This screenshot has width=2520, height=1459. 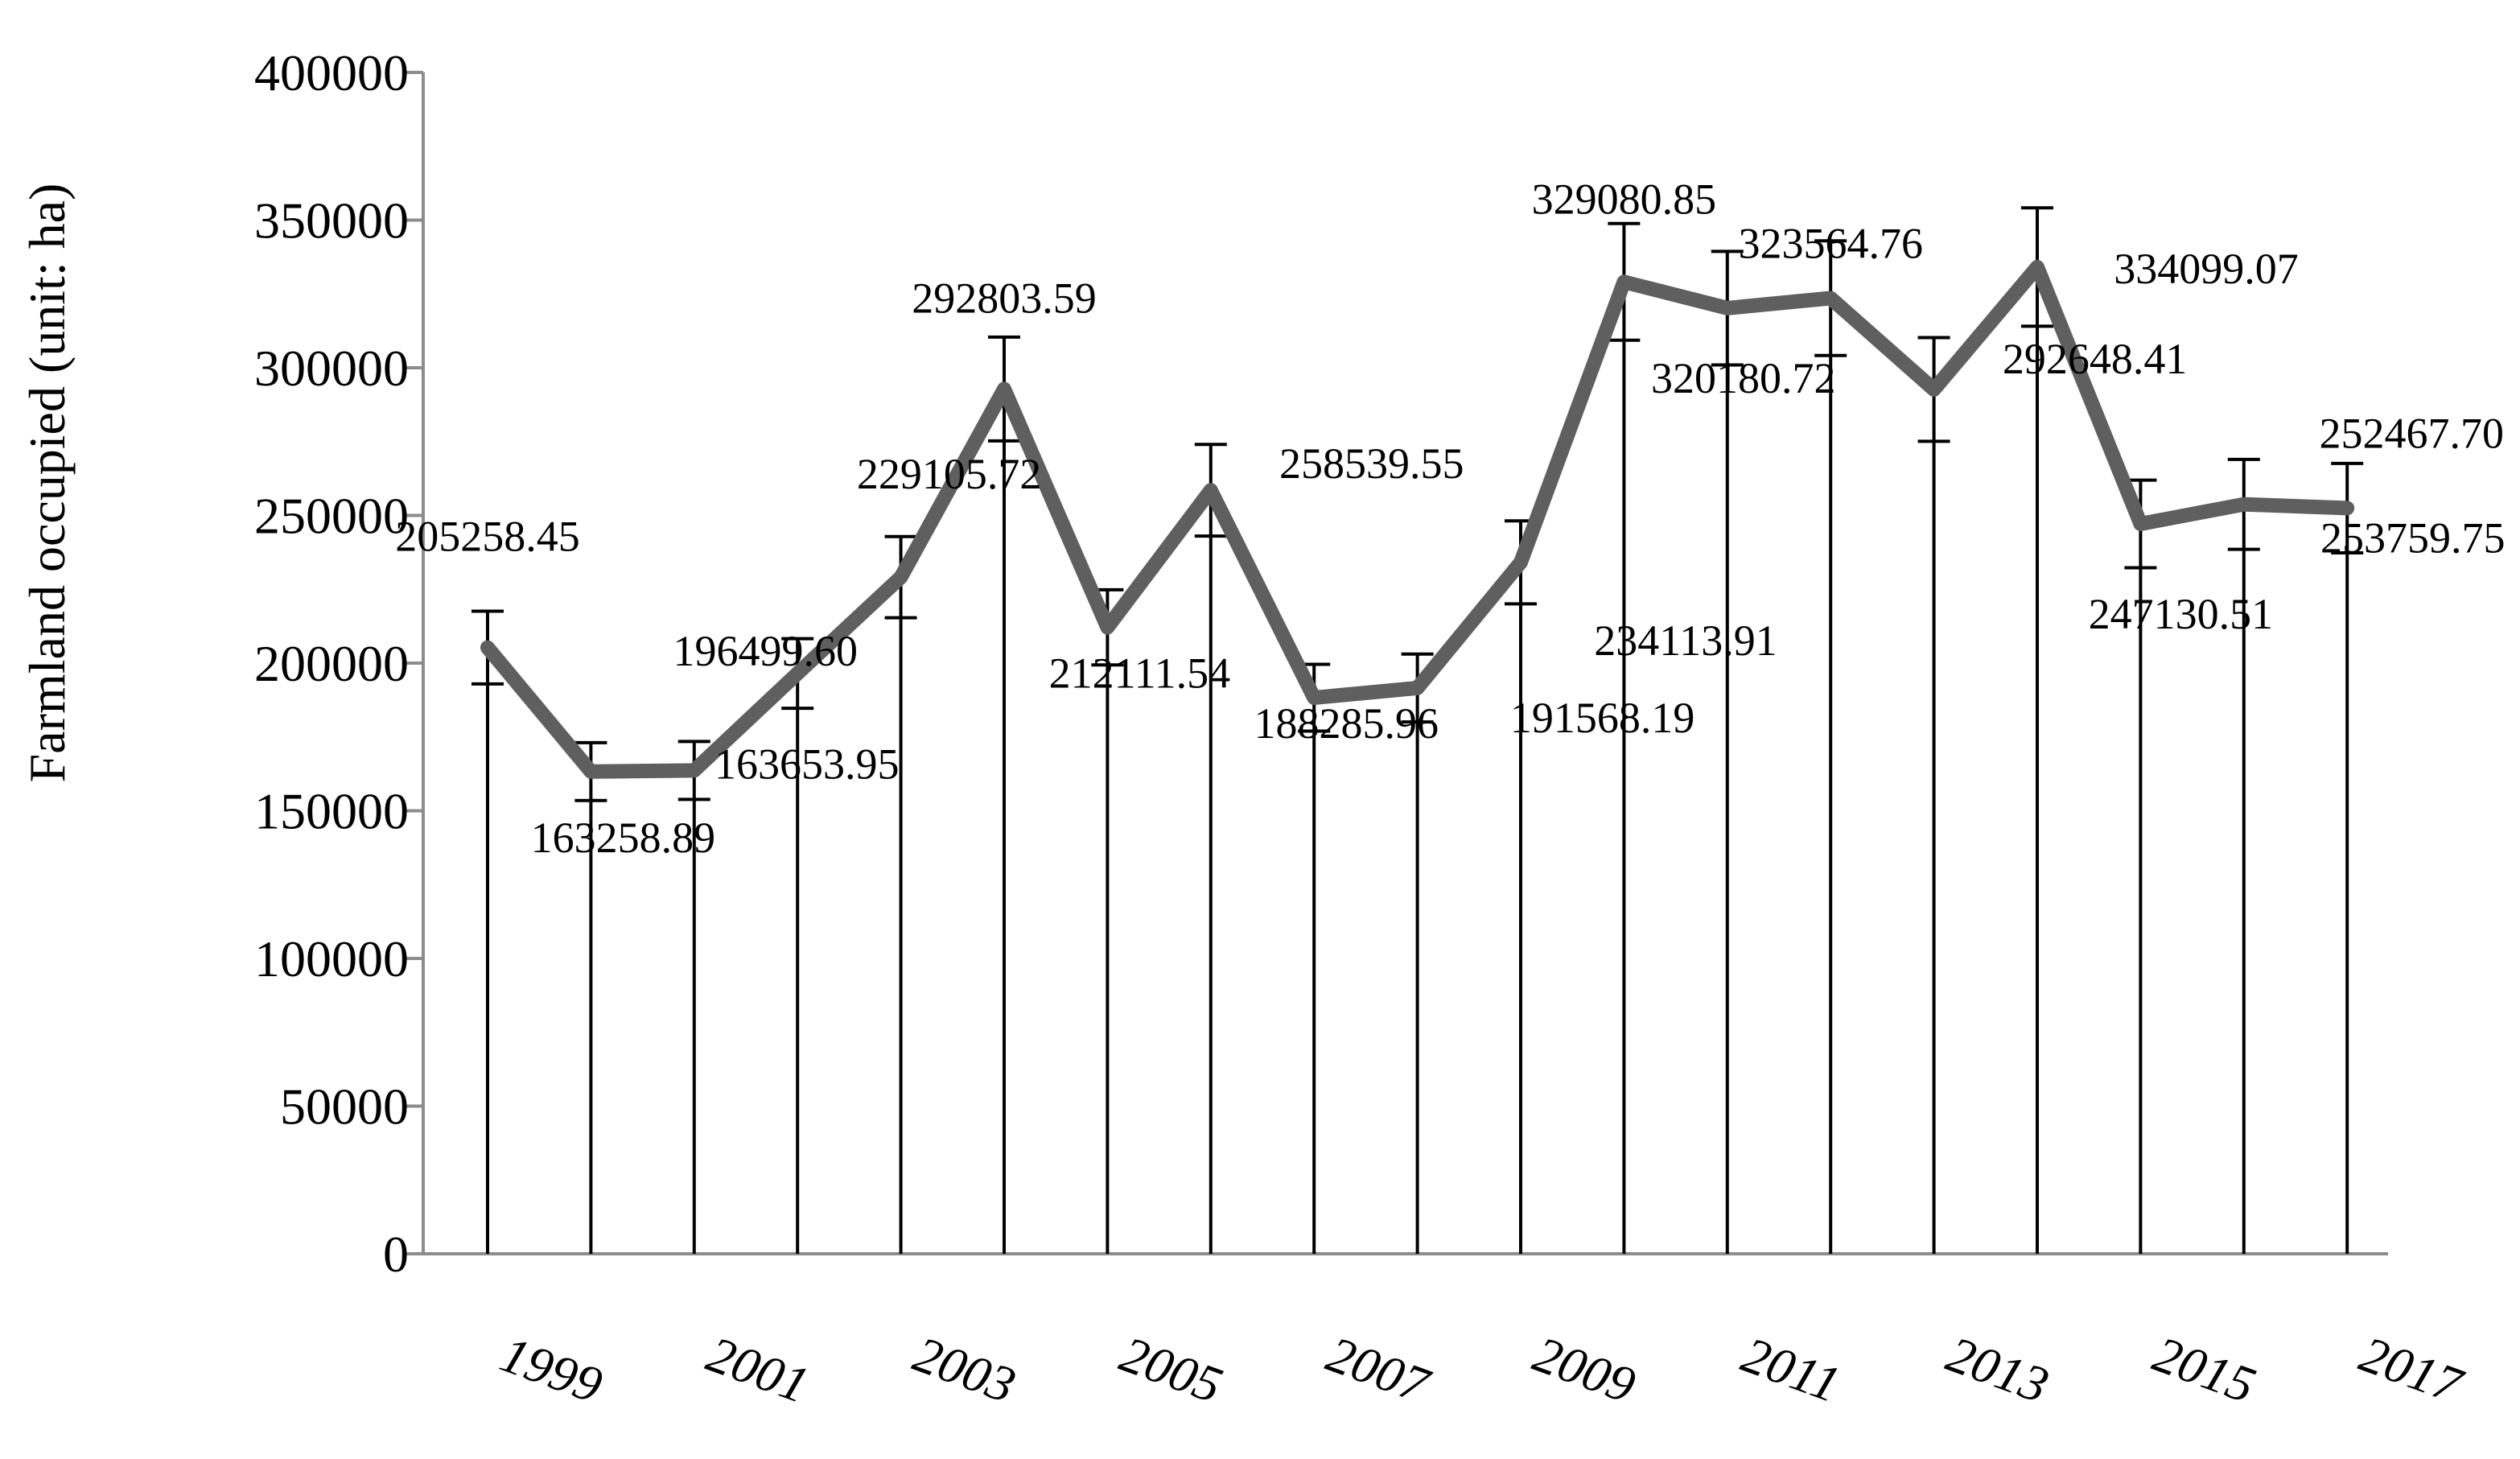 What do you see at coordinates (331, 812) in the screenshot?
I see `y-tick-label: 150000` at bounding box center [331, 812].